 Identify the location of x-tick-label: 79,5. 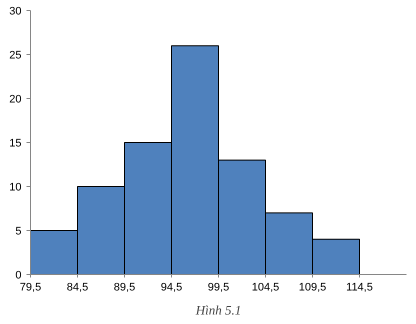
(31, 288).